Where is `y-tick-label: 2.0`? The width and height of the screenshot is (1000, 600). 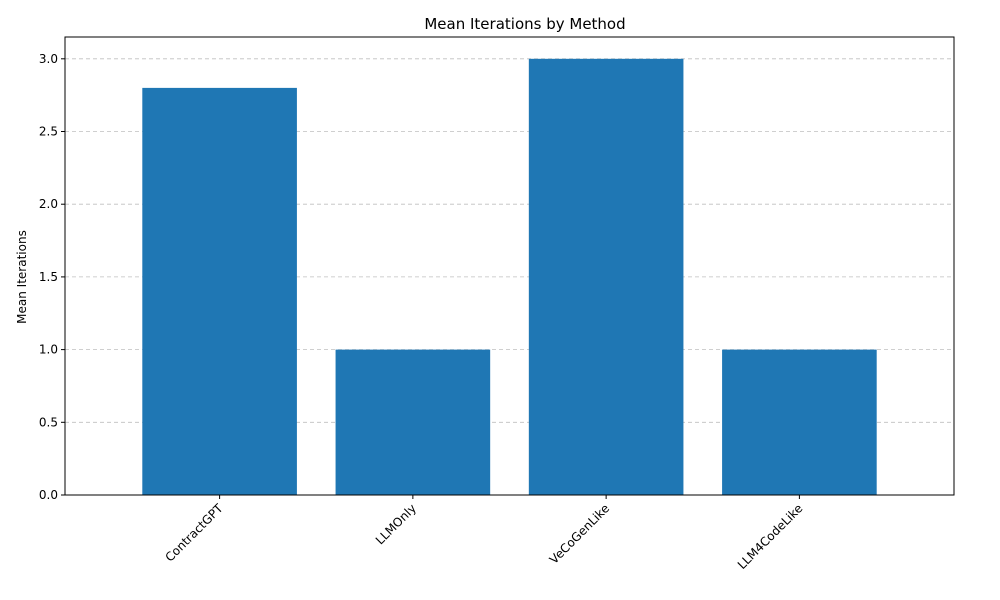
y-tick-label: 2.0 is located at coordinates (48, 204).